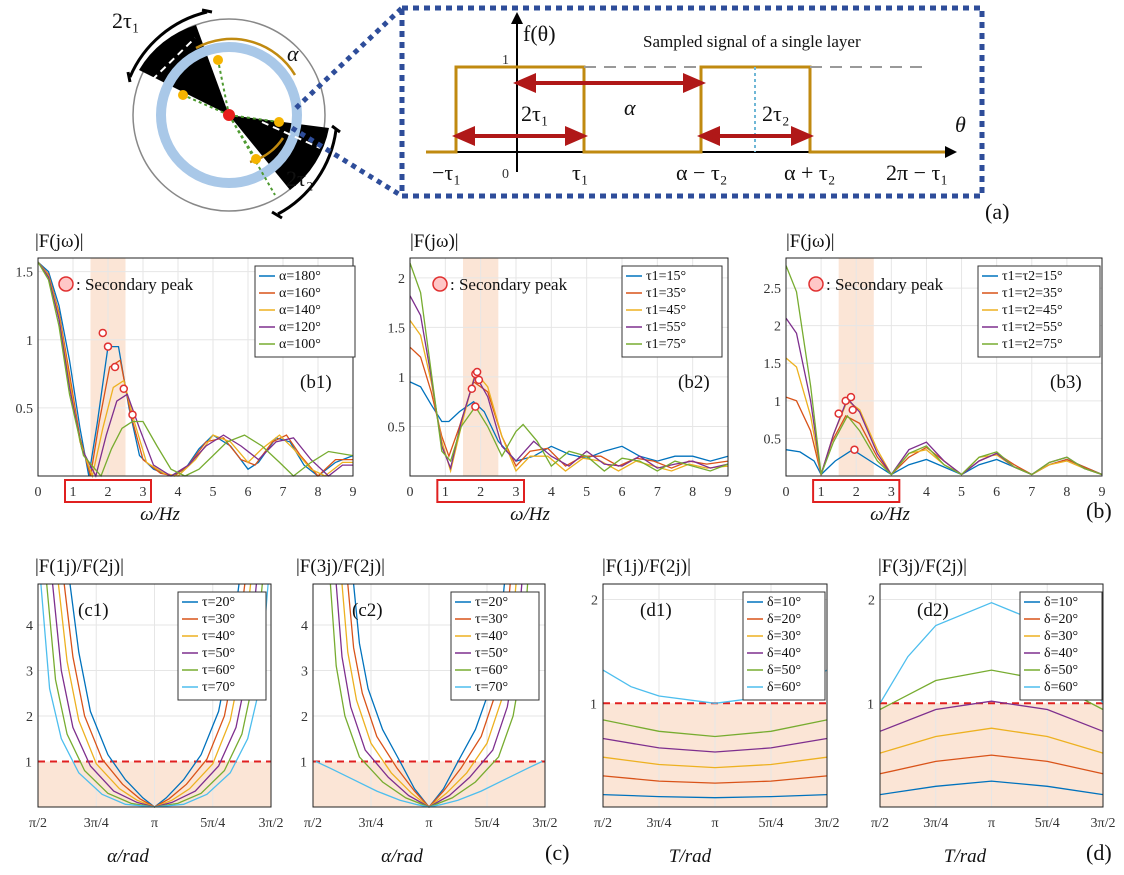  What do you see at coordinates (701, 172) in the screenshot?
I see `tick-alpha-minus-tau2: α − τ₂` at bounding box center [701, 172].